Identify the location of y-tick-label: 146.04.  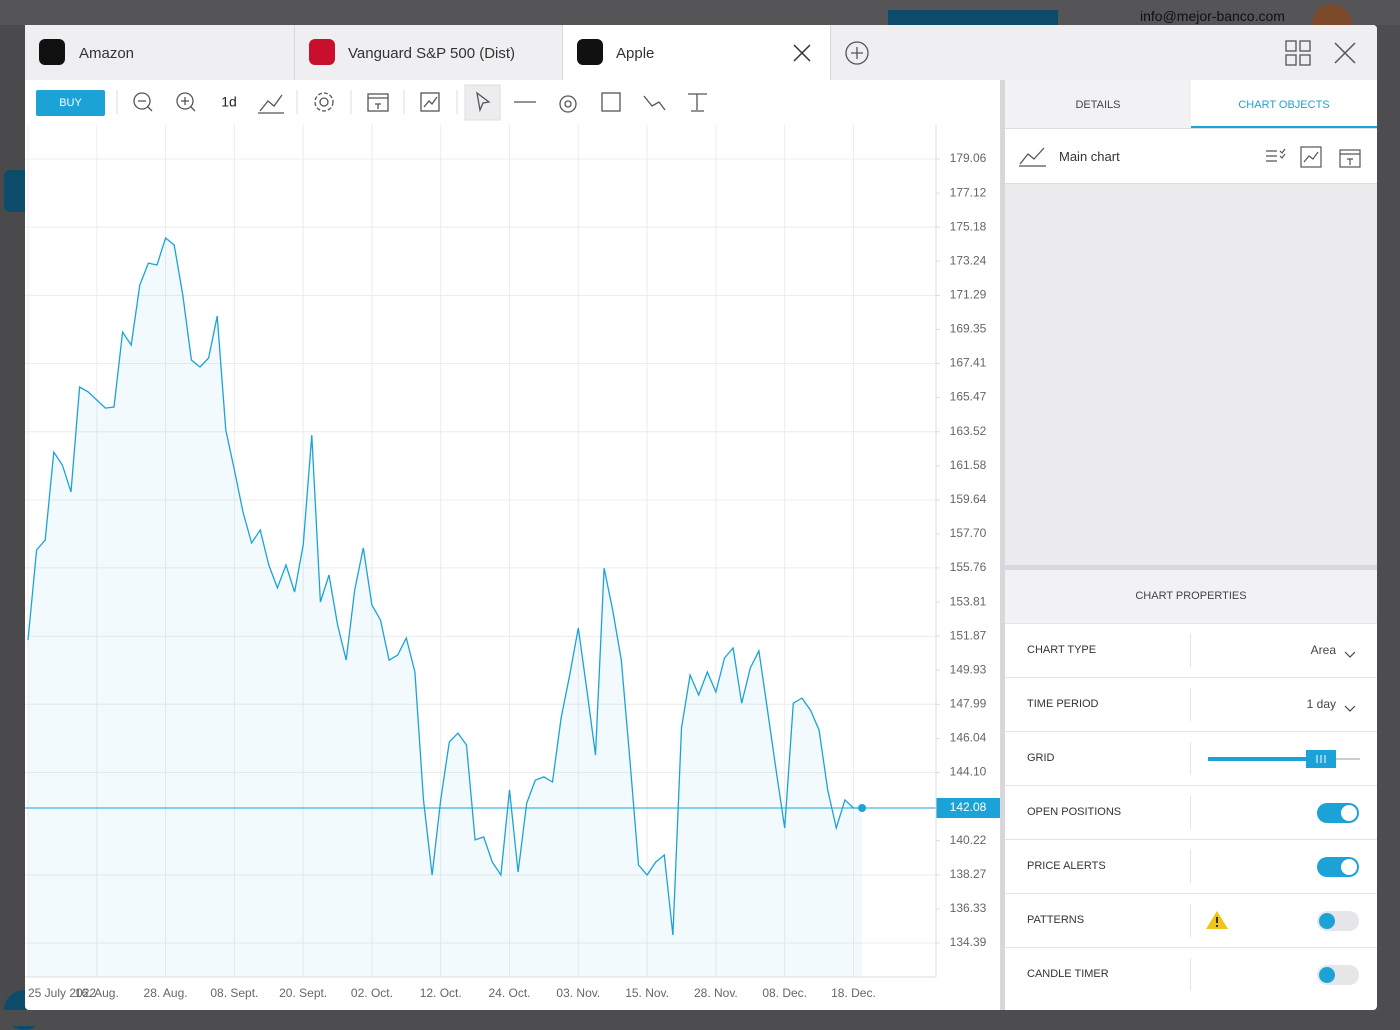
(968, 738).